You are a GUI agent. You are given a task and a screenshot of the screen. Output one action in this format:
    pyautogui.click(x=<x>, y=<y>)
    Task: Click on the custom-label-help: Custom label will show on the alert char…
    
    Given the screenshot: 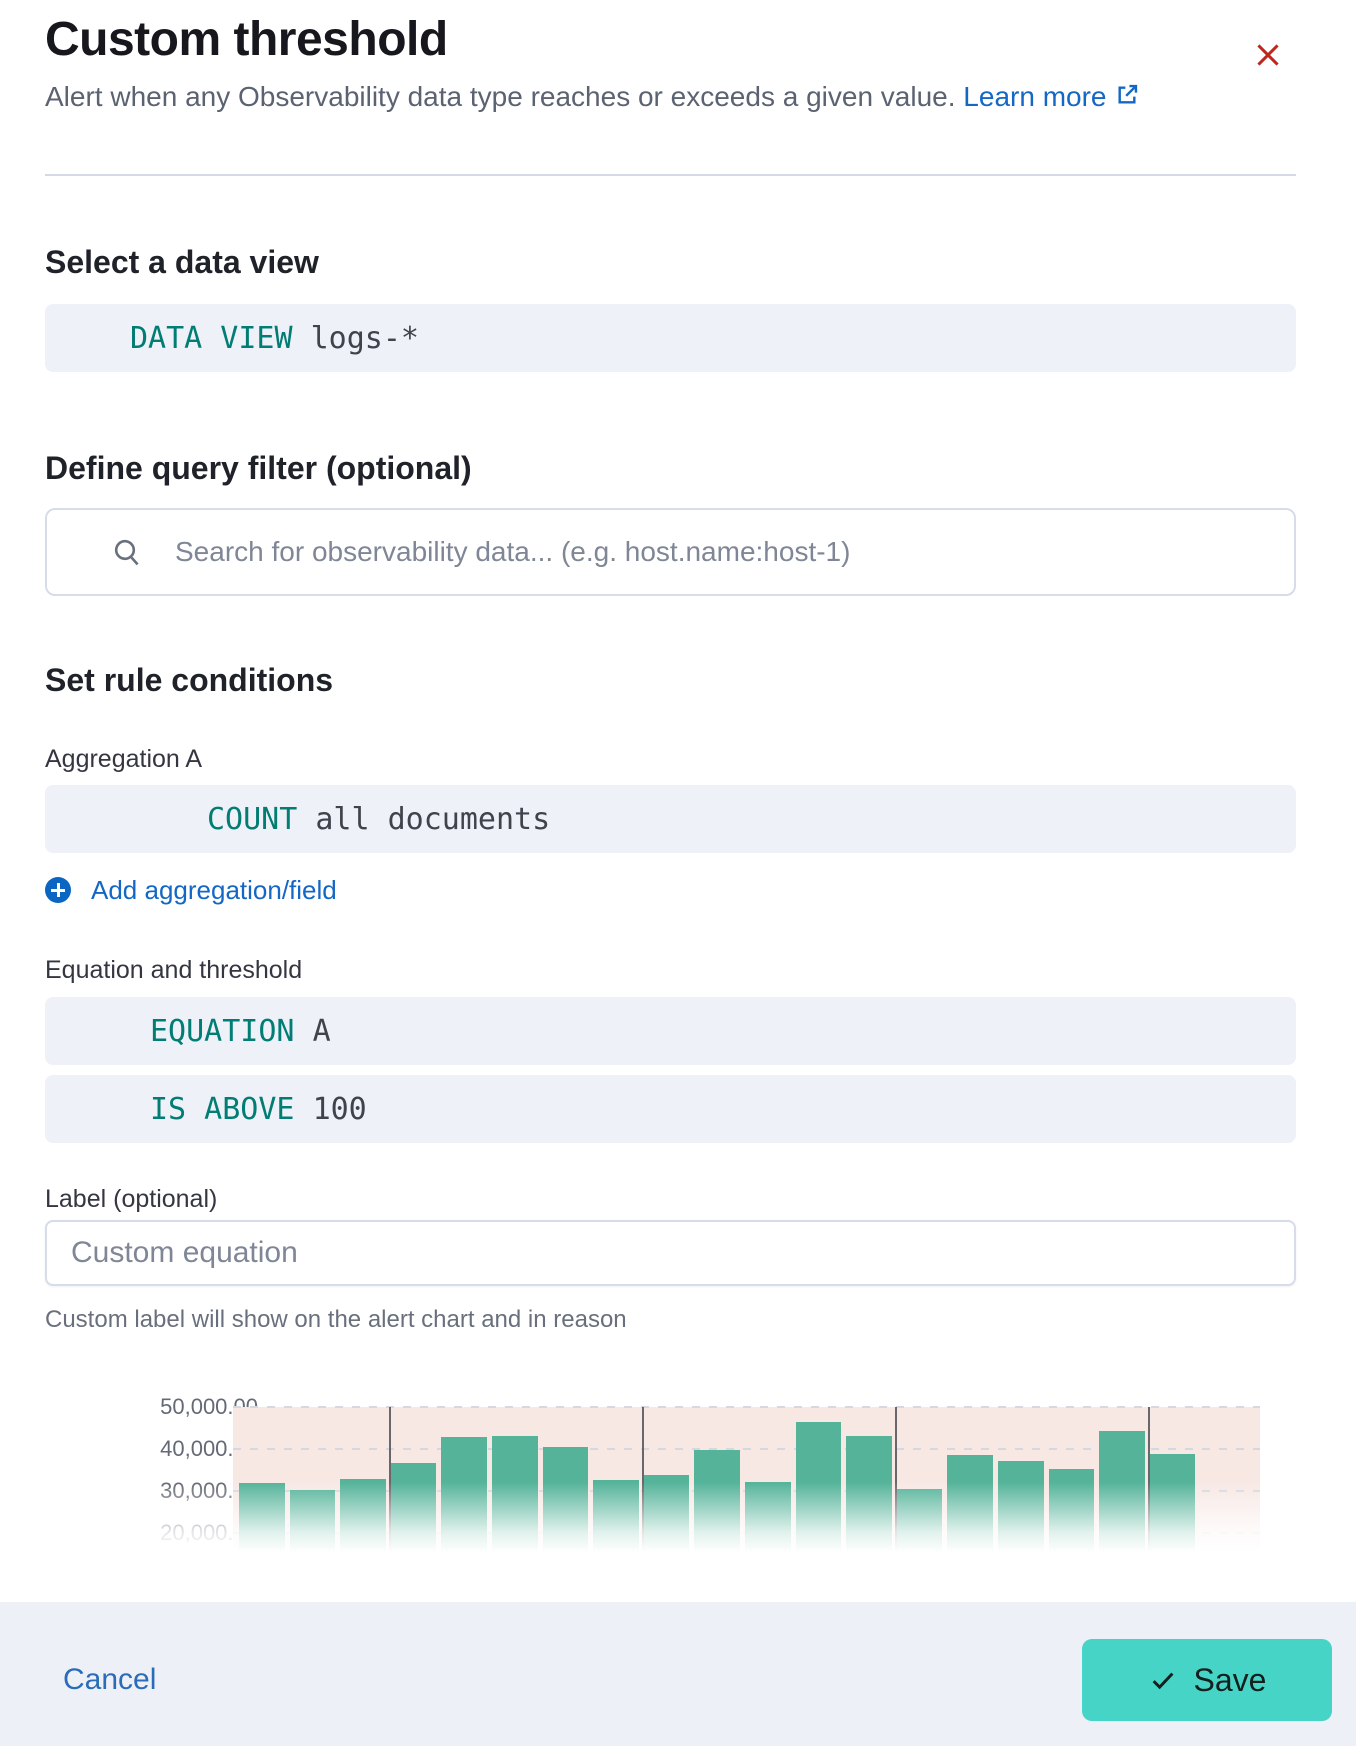 What is the action you would take?
    pyautogui.click(x=336, y=1319)
    